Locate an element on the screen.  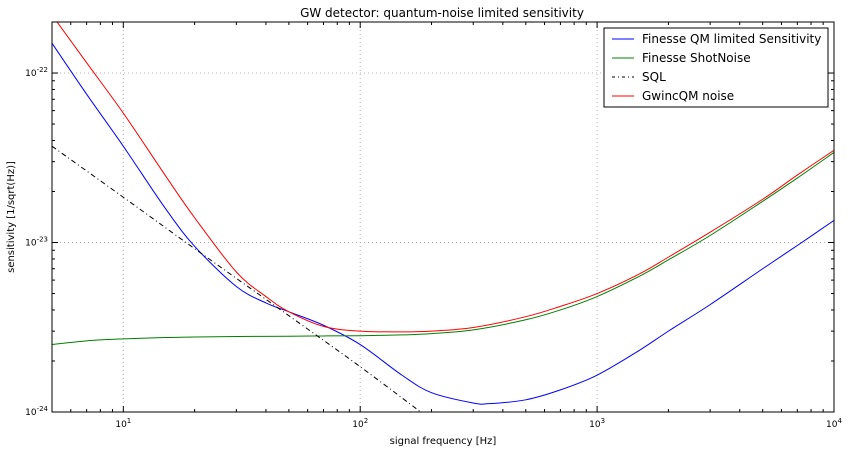
legend-box is located at coordinates (716, 67).